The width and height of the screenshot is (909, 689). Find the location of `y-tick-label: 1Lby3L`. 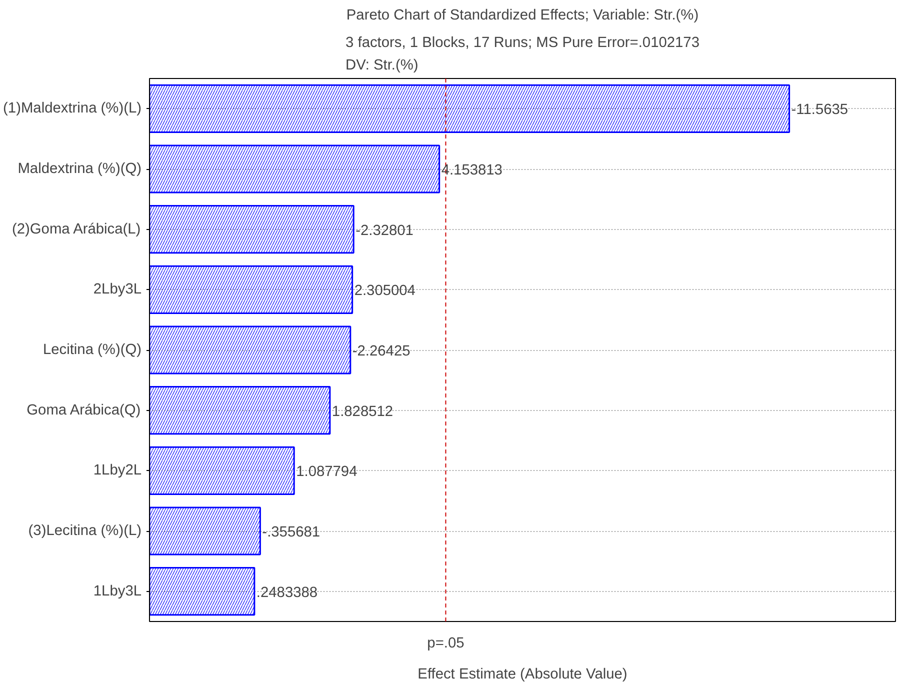

y-tick-label: 1Lby3L is located at coordinates (117, 591).